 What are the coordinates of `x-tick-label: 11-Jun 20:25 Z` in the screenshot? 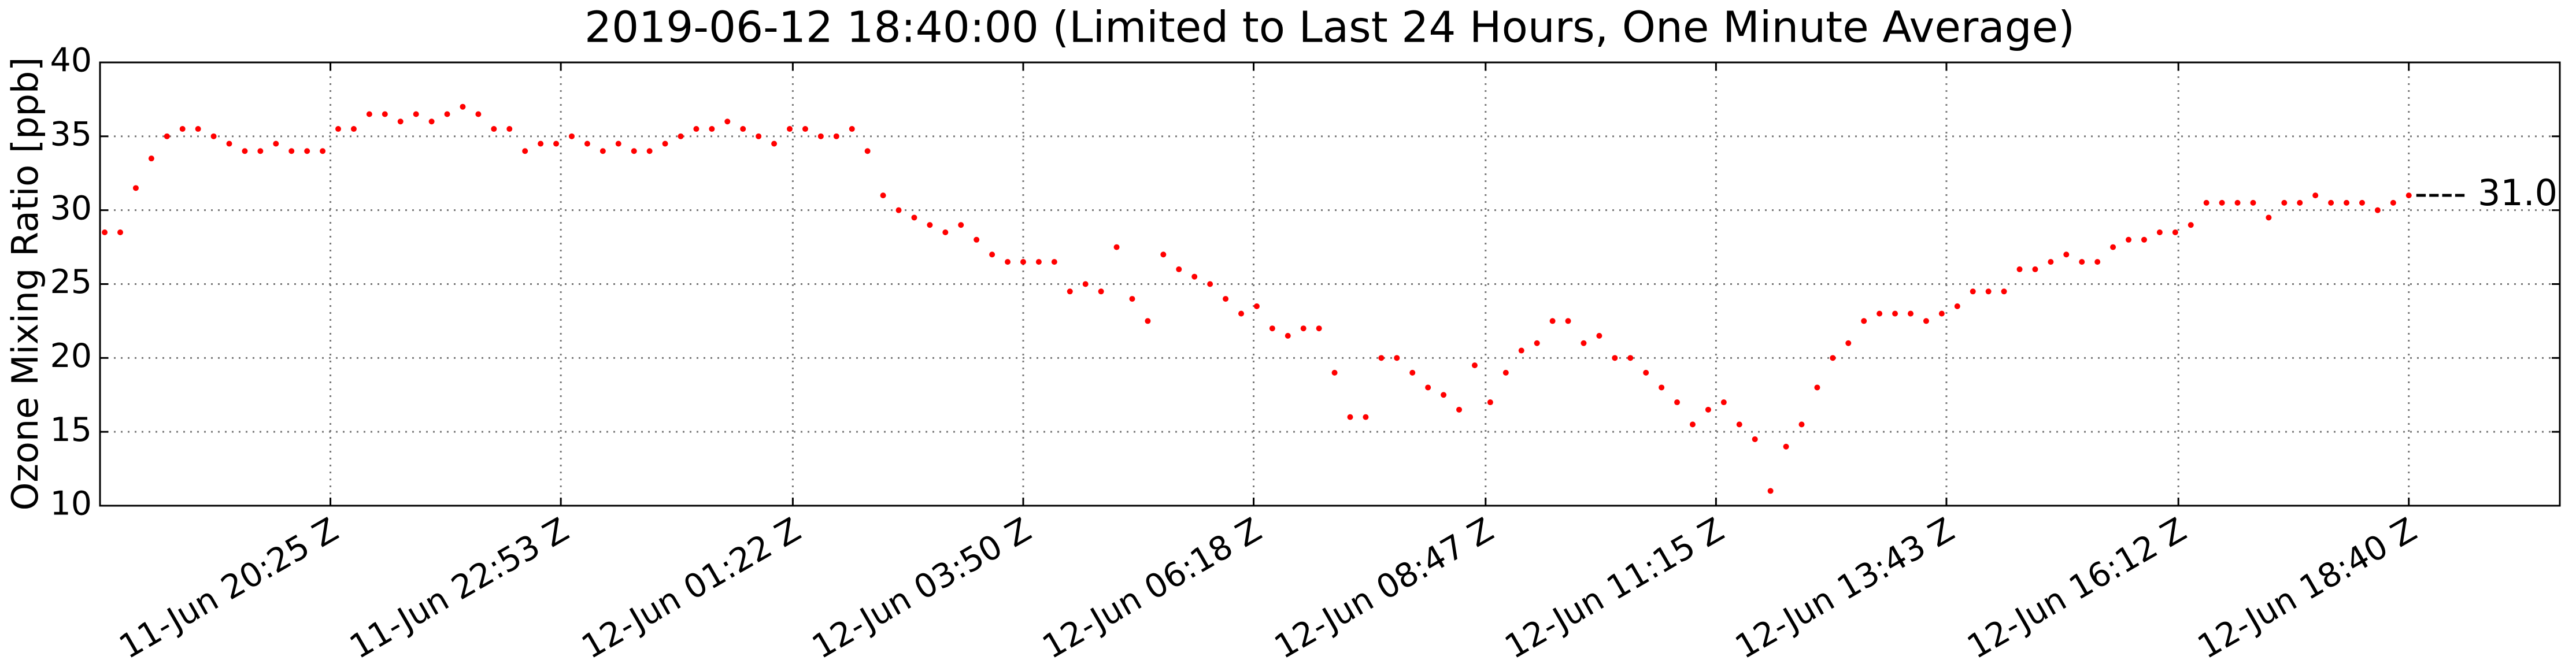 It's located at (229, 588).